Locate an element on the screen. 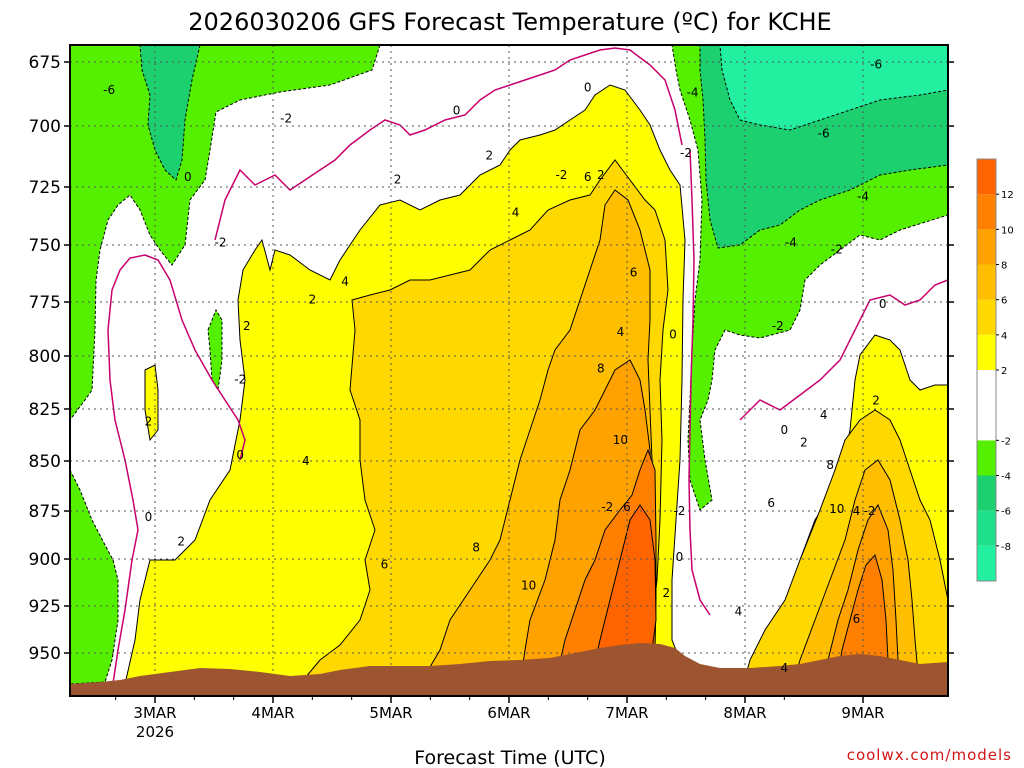 The height and width of the screenshot is (768, 1024). colorbar-tick-label: -8 is located at coordinates (1006, 547).